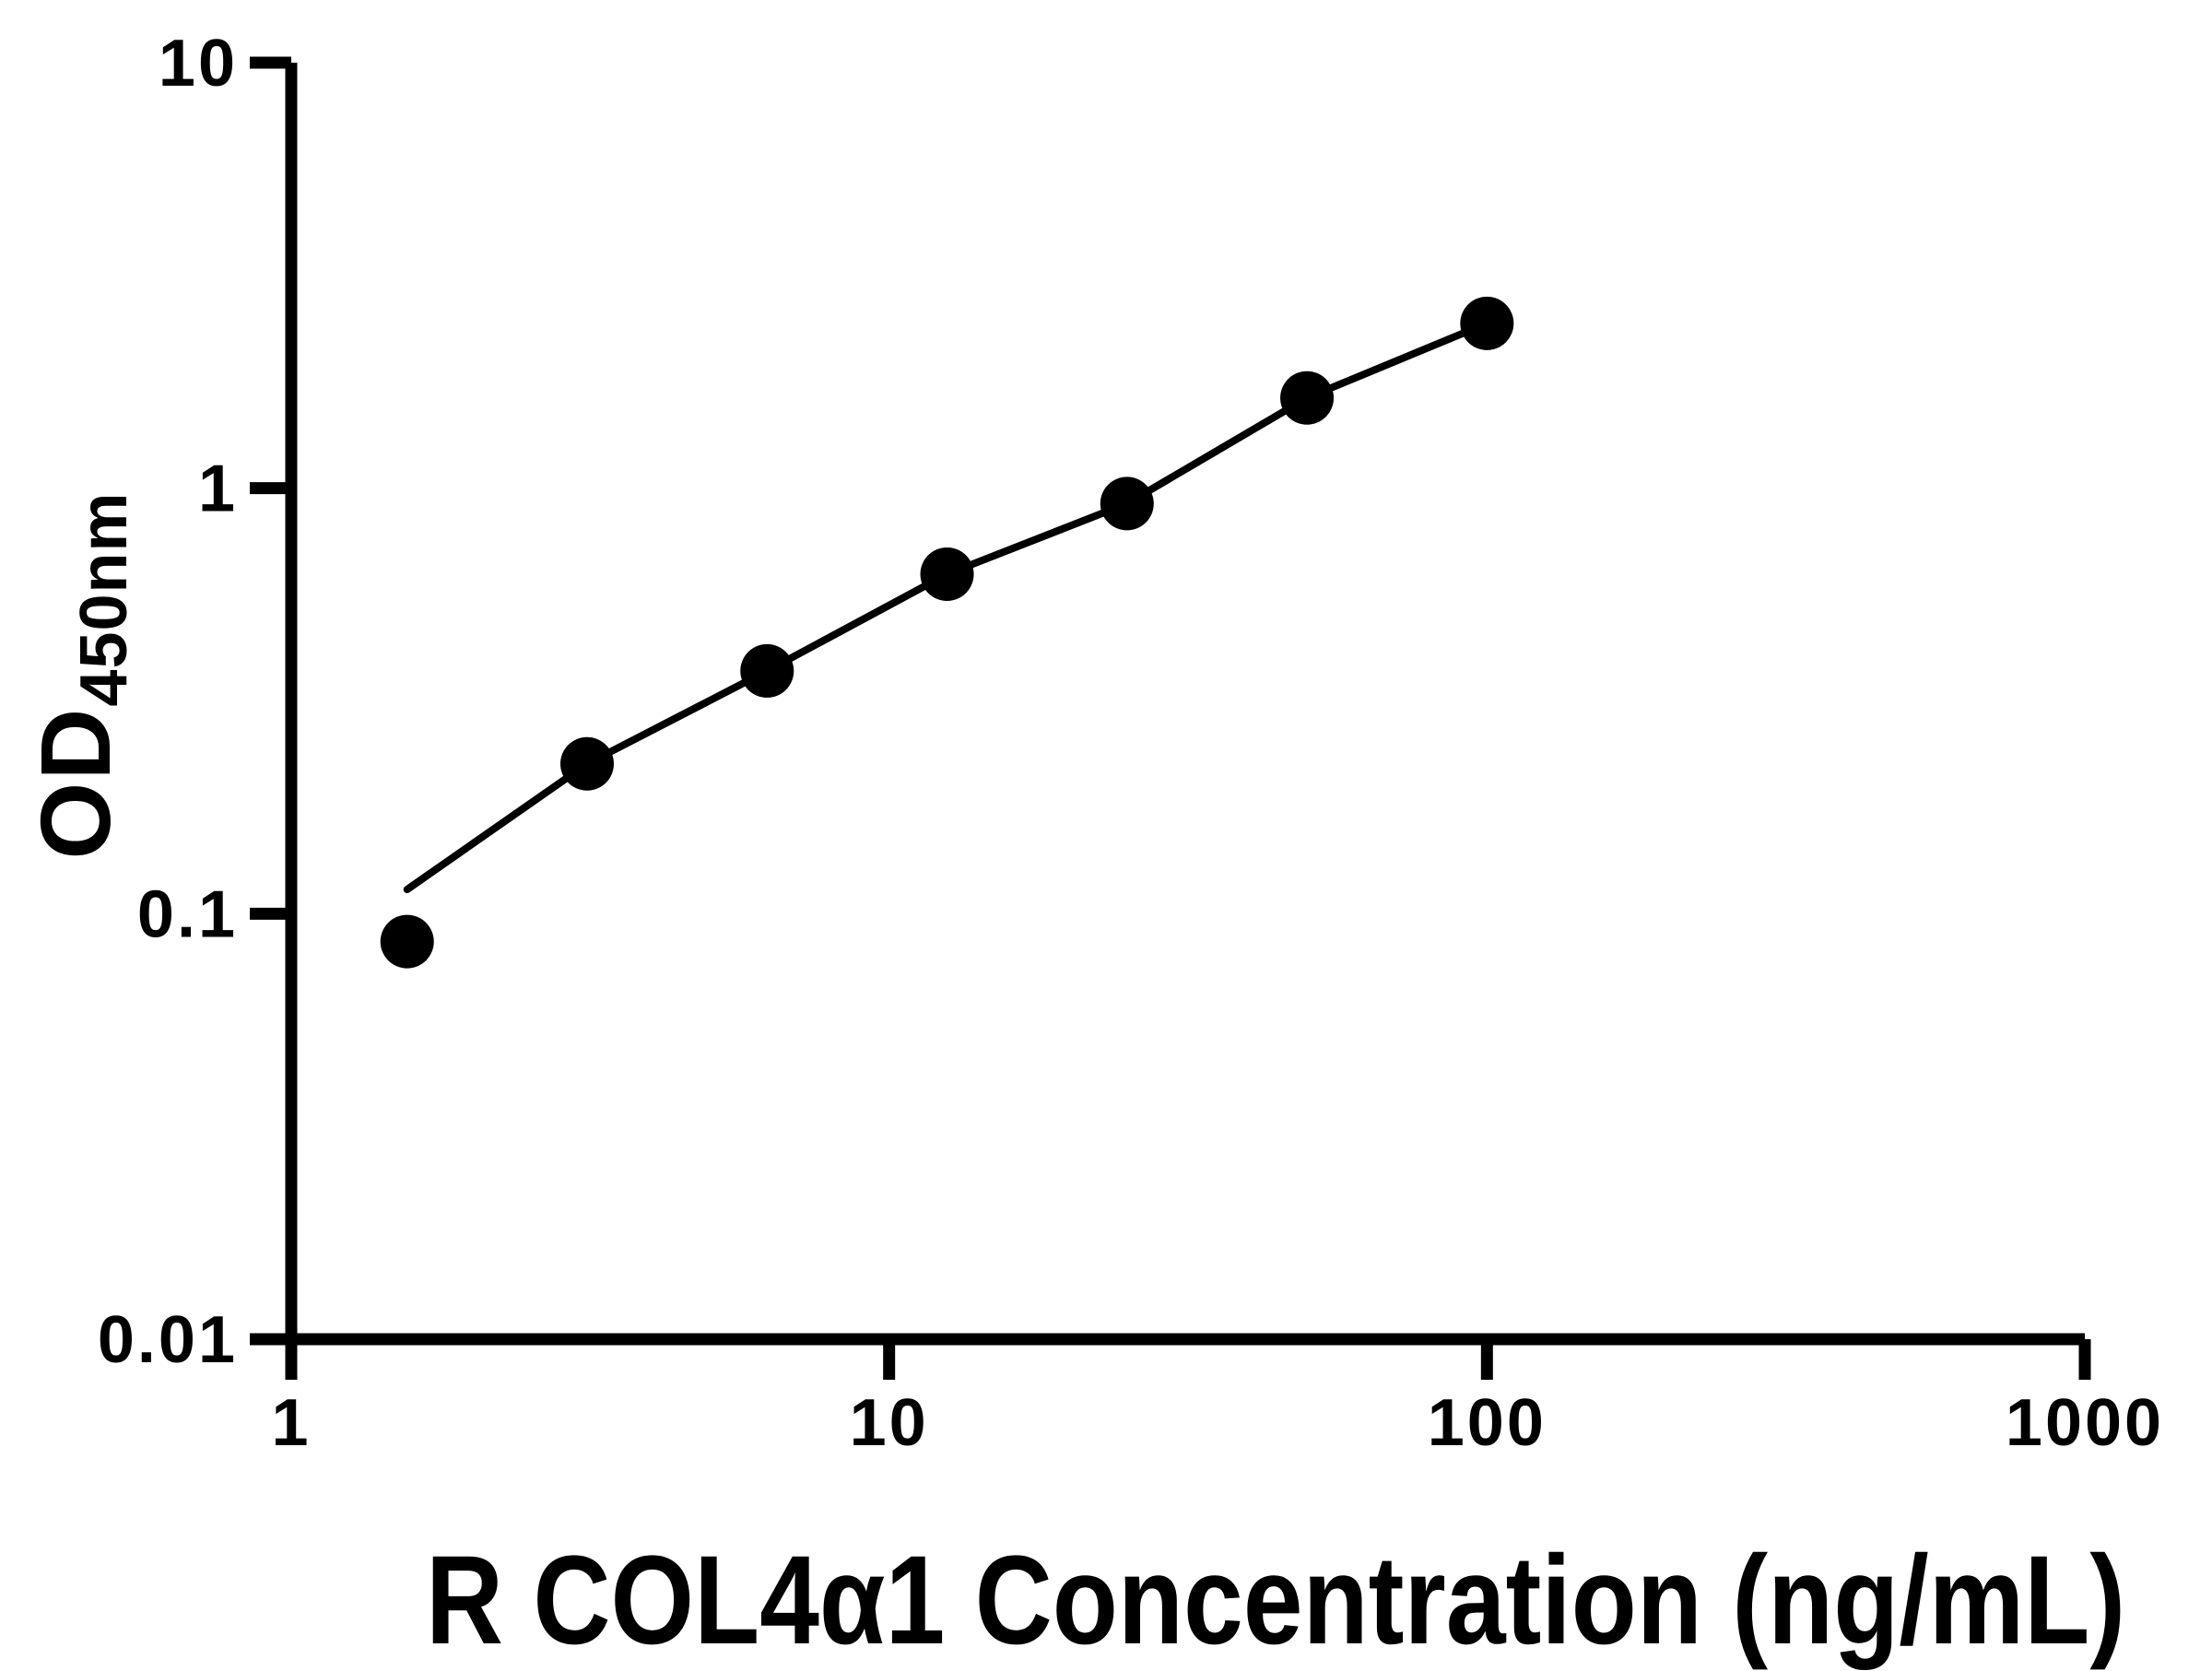 This screenshot has width=2212, height=1671. I want to click on data-point-12.5, so click(947, 574).